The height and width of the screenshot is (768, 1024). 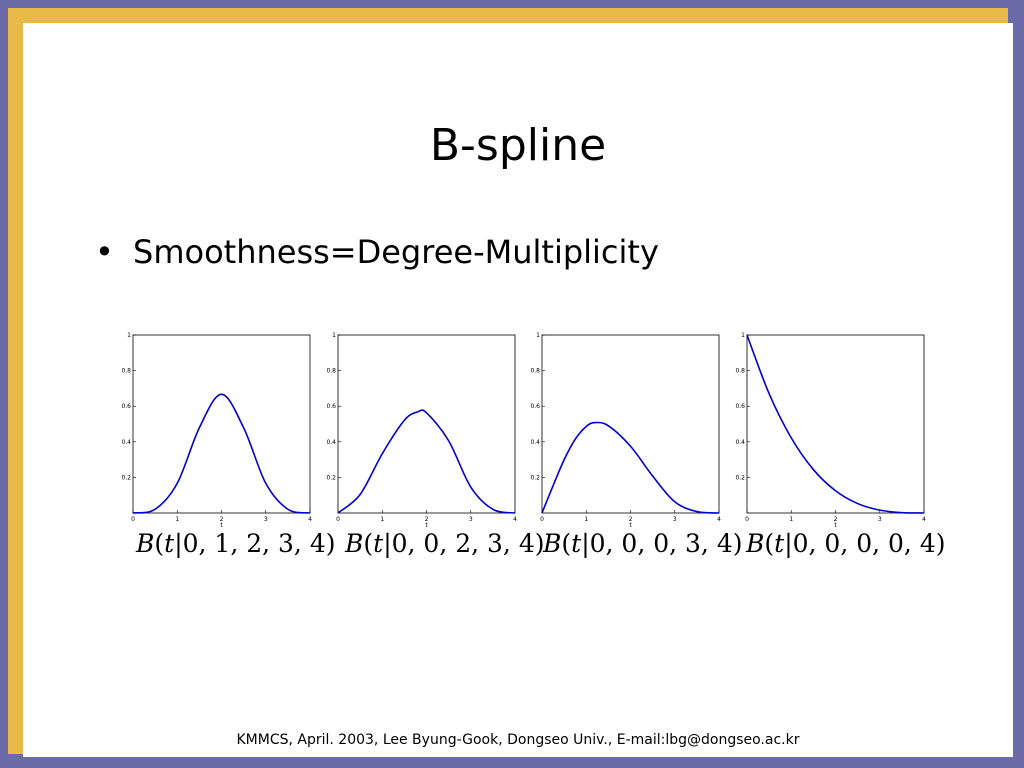 I want to click on plot-1: 0 1 2 3 4 0.2 0.4 0.6 0.8 1 t, so click(x=216, y=430).